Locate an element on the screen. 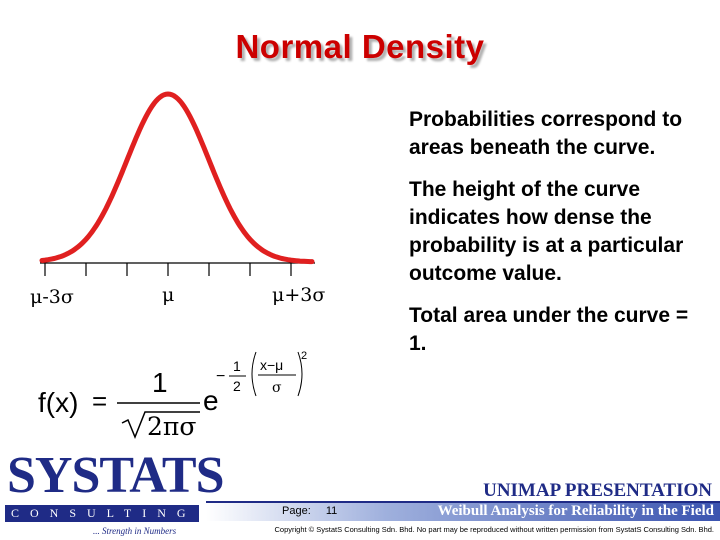  axis-label-mean: μ is located at coordinates (168, 295).